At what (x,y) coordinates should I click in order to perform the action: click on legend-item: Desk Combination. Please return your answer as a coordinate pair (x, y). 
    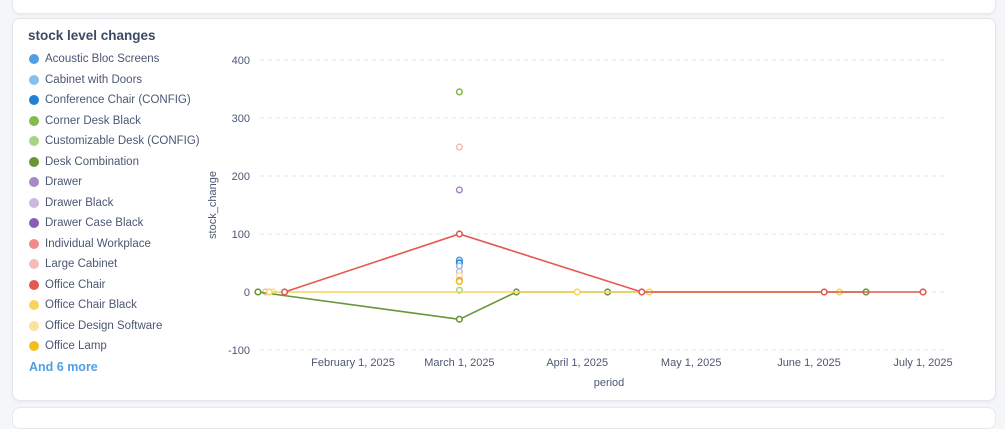
    Looking at the image, I should click on (119, 162).